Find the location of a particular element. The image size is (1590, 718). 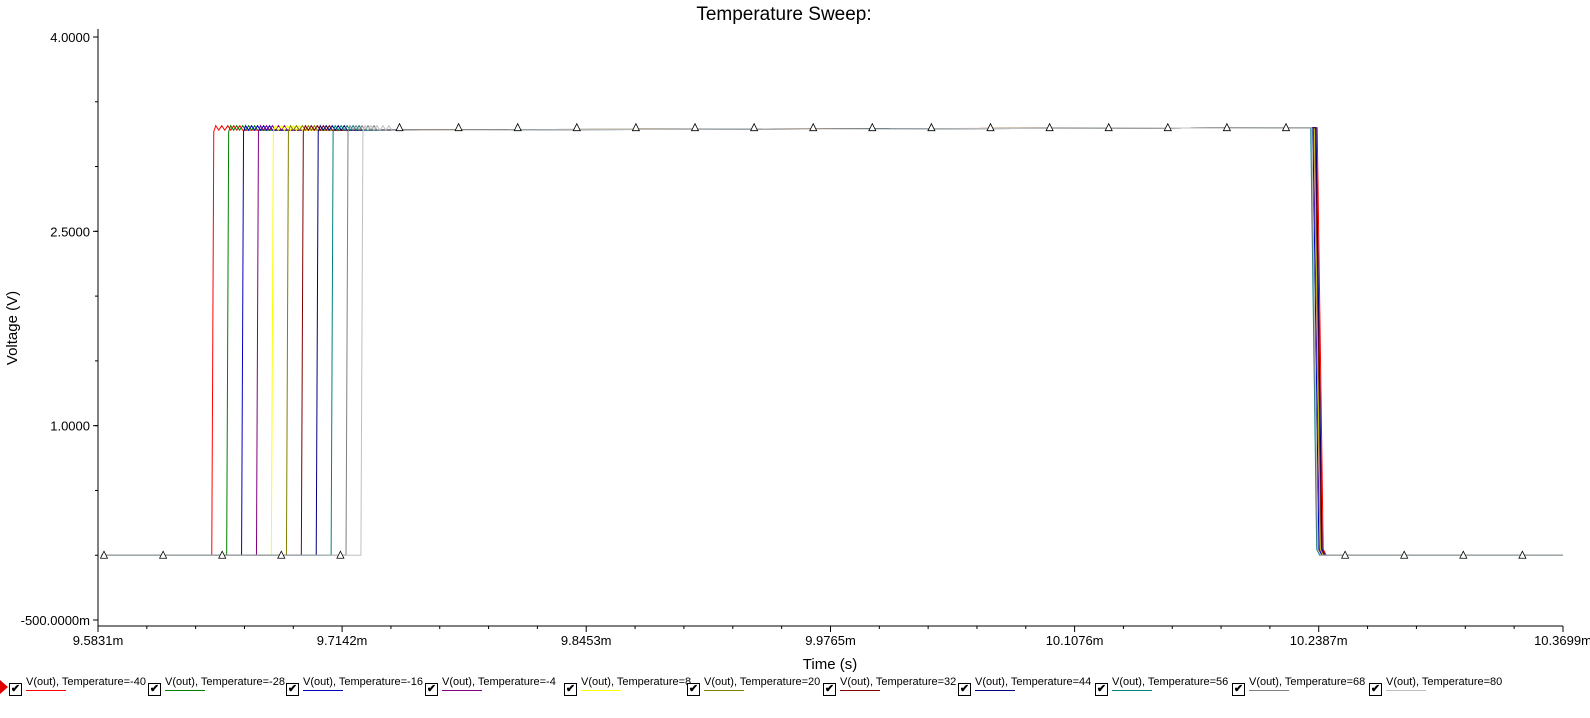

y-axis-title: Voltage (V) is located at coordinates (12, 328).